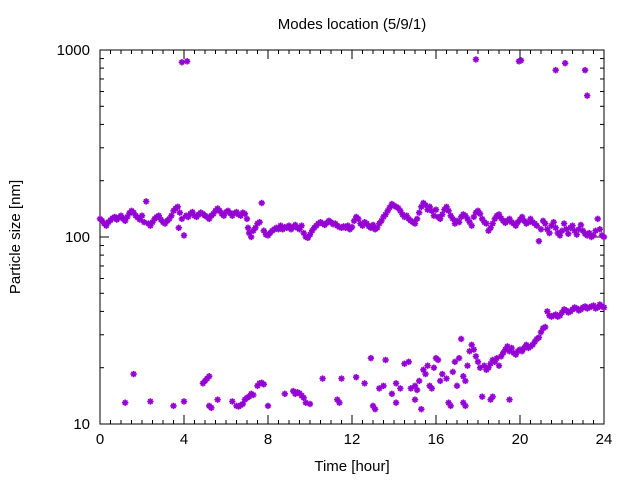  I want to click on chart-title: Modes location (5/9/1), so click(352, 24).